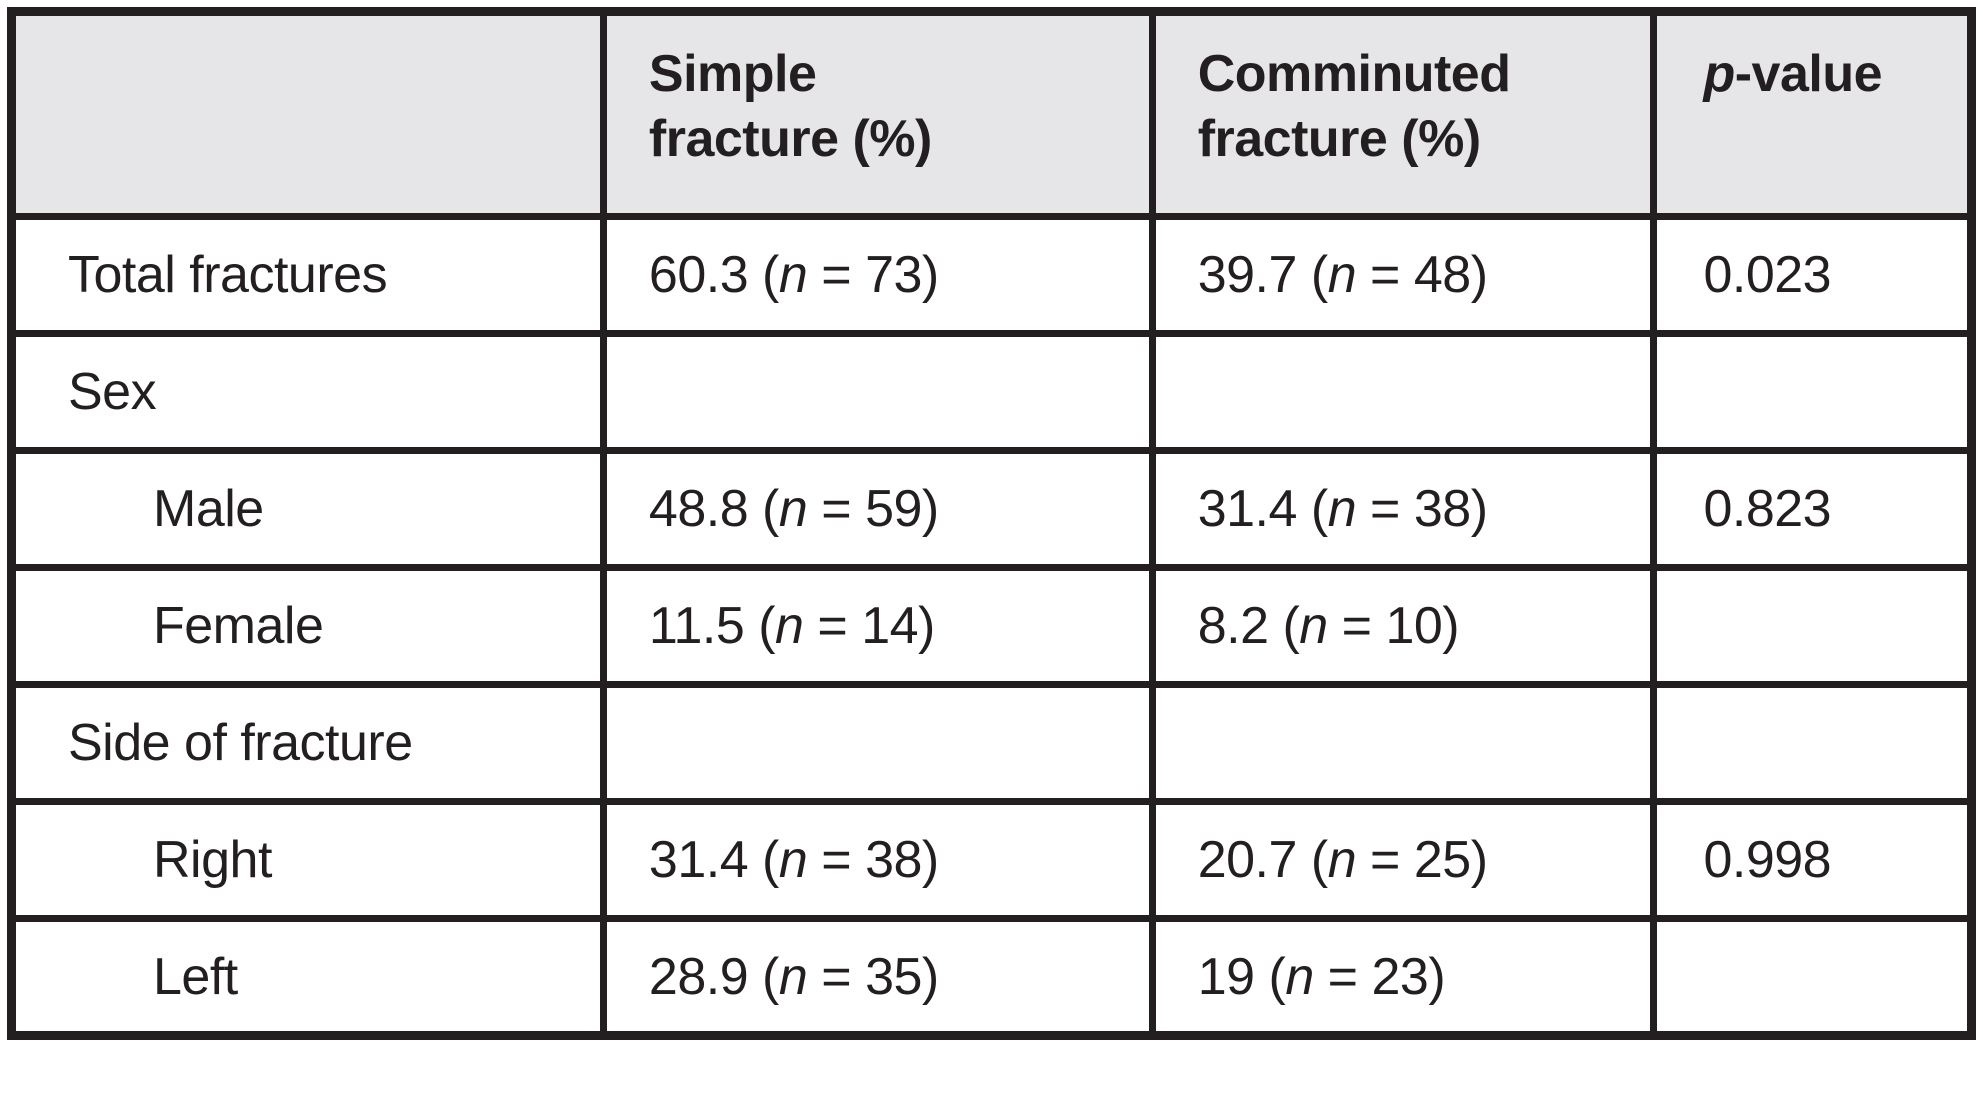 This screenshot has height=1097, width=1983. I want to click on cell-total-simple: 60.3 (n = 73), so click(877, 275).